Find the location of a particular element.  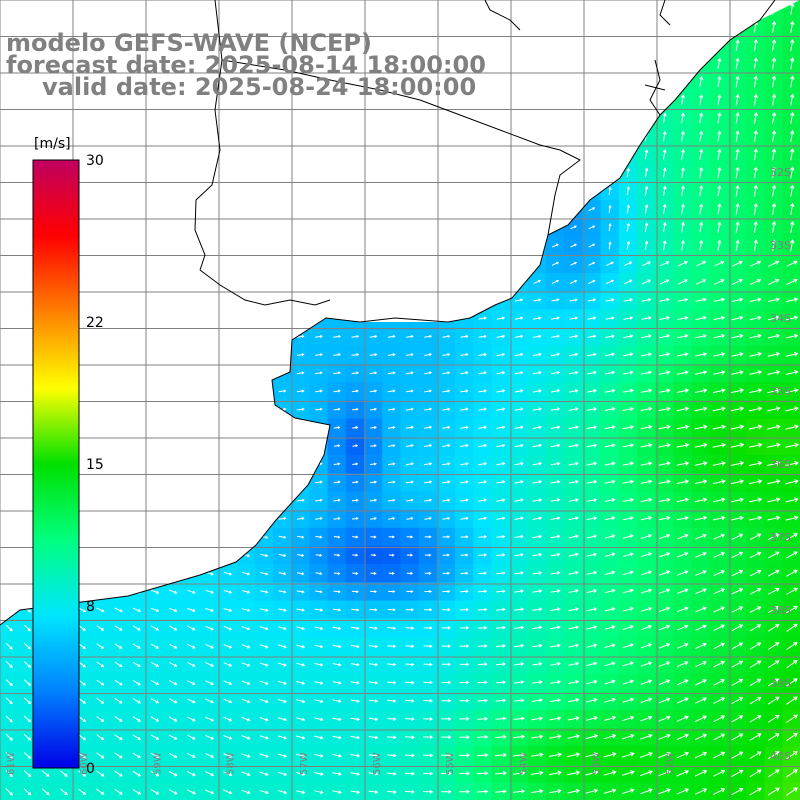

longitude-label: 57W is located at coordinates (304, 763).